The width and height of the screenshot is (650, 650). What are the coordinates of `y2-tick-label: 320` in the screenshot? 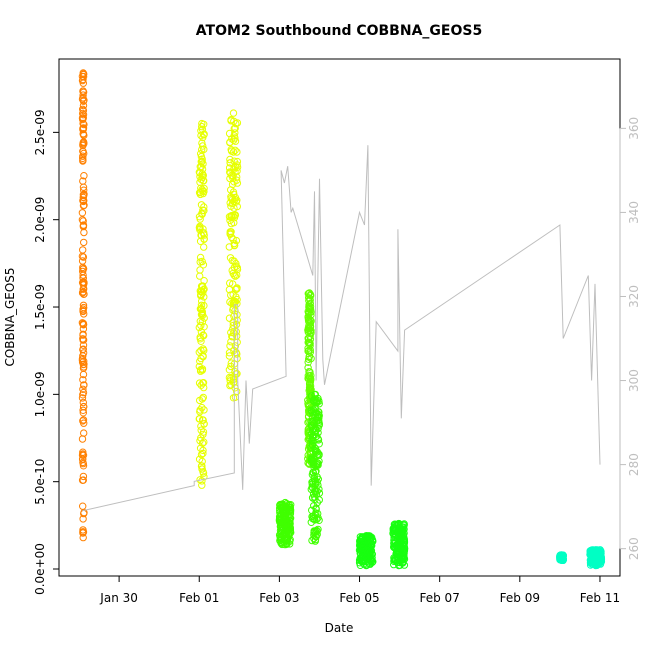 It's located at (634, 296).